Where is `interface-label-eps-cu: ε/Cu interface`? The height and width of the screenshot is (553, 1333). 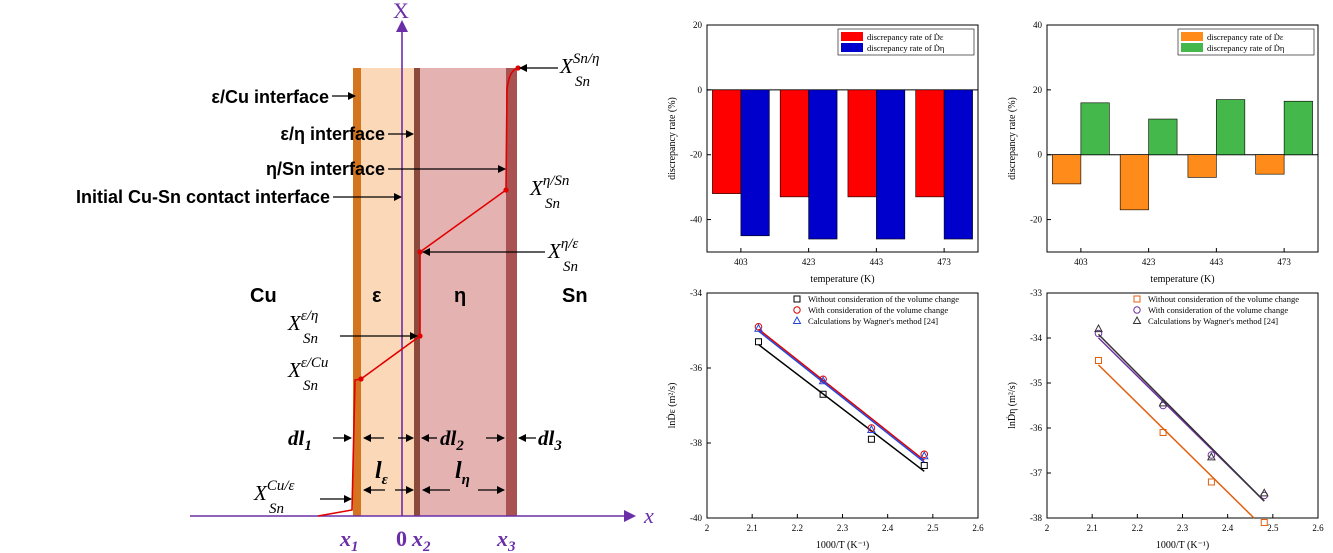
interface-label-eps-cu: ε/Cu interface is located at coordinates (270, 97).